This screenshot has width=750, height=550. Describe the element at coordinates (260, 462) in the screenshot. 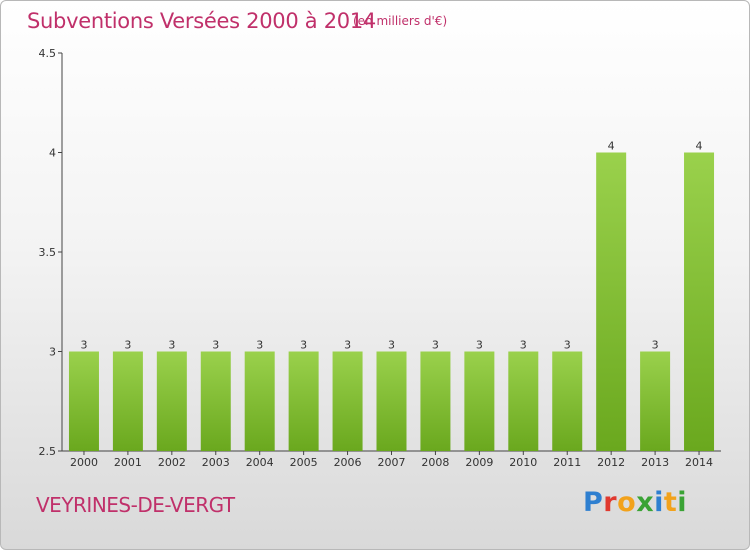

I see `x-tick-label: 2004` at that location.